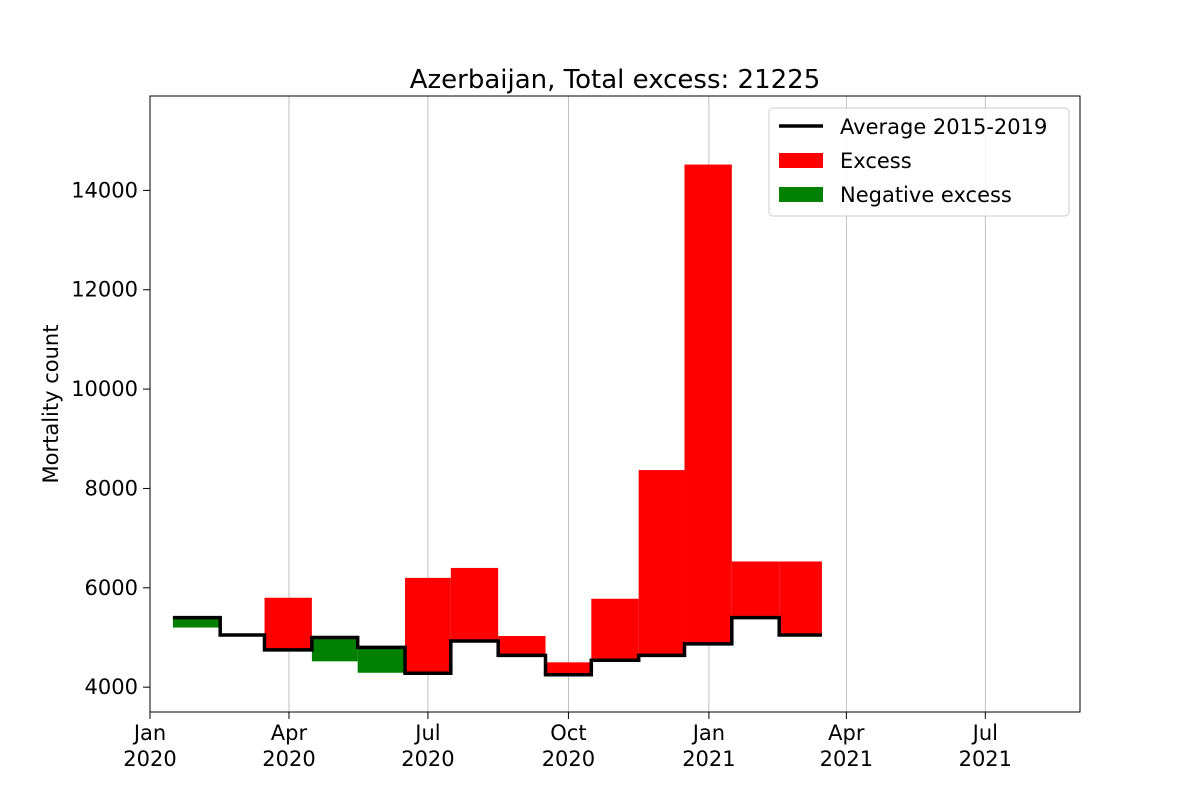 This screenshot has height=800, width=1200. Describe the element at coordinates (110, 438) in the screenshot. I see `y-axis: 4000 6000 8000 10000 12000 14000` at that location.